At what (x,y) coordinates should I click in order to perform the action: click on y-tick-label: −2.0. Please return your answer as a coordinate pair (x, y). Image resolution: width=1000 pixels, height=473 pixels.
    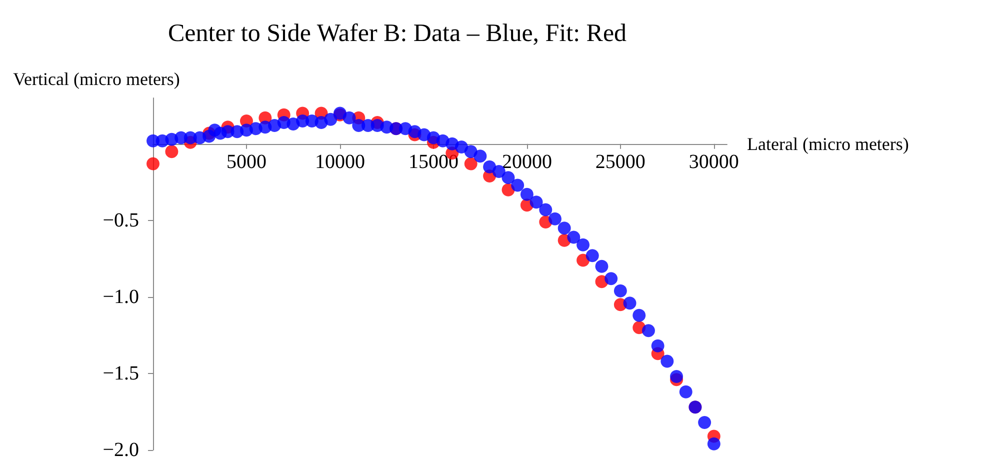
    Looking at the image, I should click on (120, 450).